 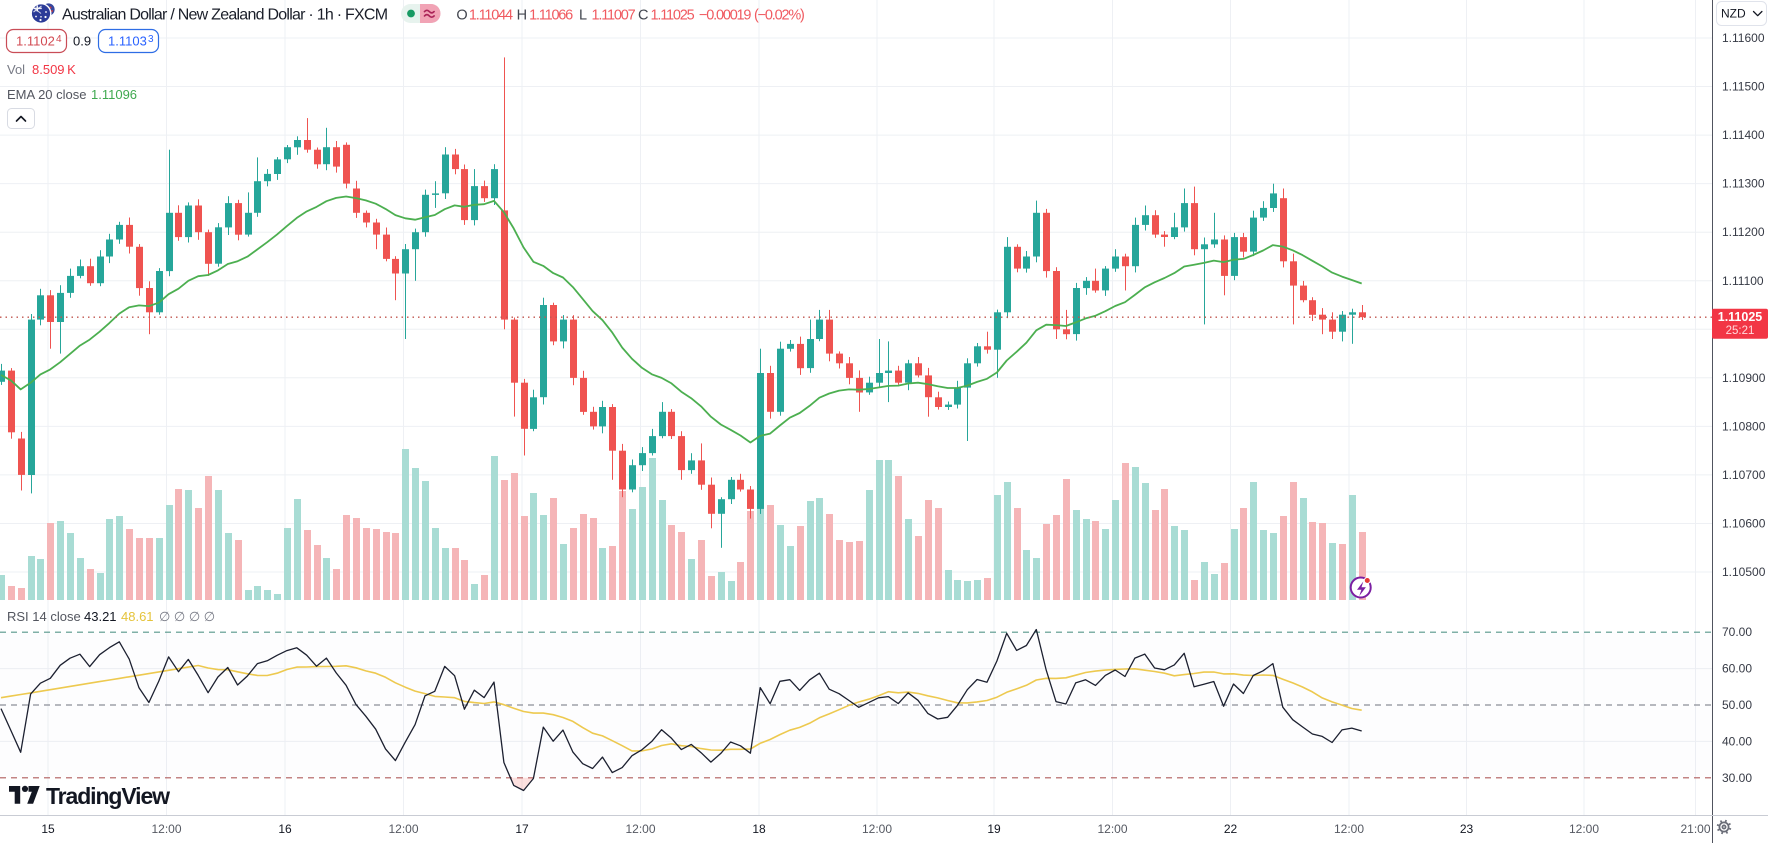 What do you see at coordinates (1743, 135) in the screenshot?
I see `svg-text: 1.11400` at bounding box center [1743, 135].